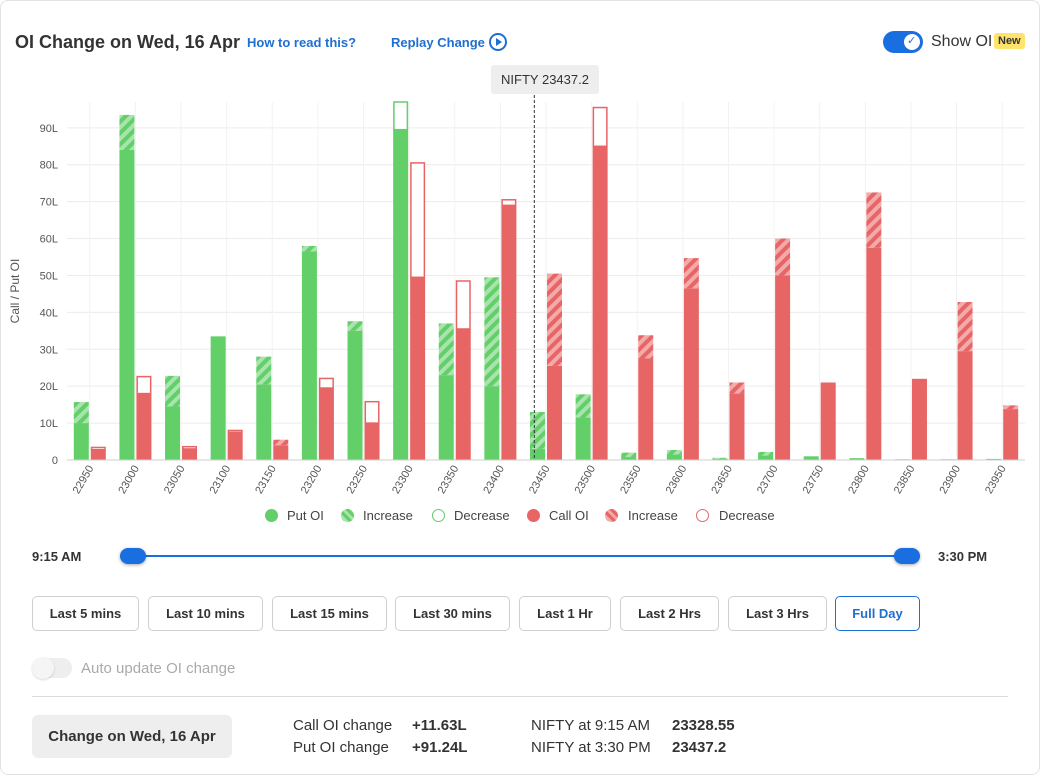  Describe the element at coordinates (590, 725) in the screenshot. I see `nifty-open-label: NIFTY at 9:15 AM` at that location.